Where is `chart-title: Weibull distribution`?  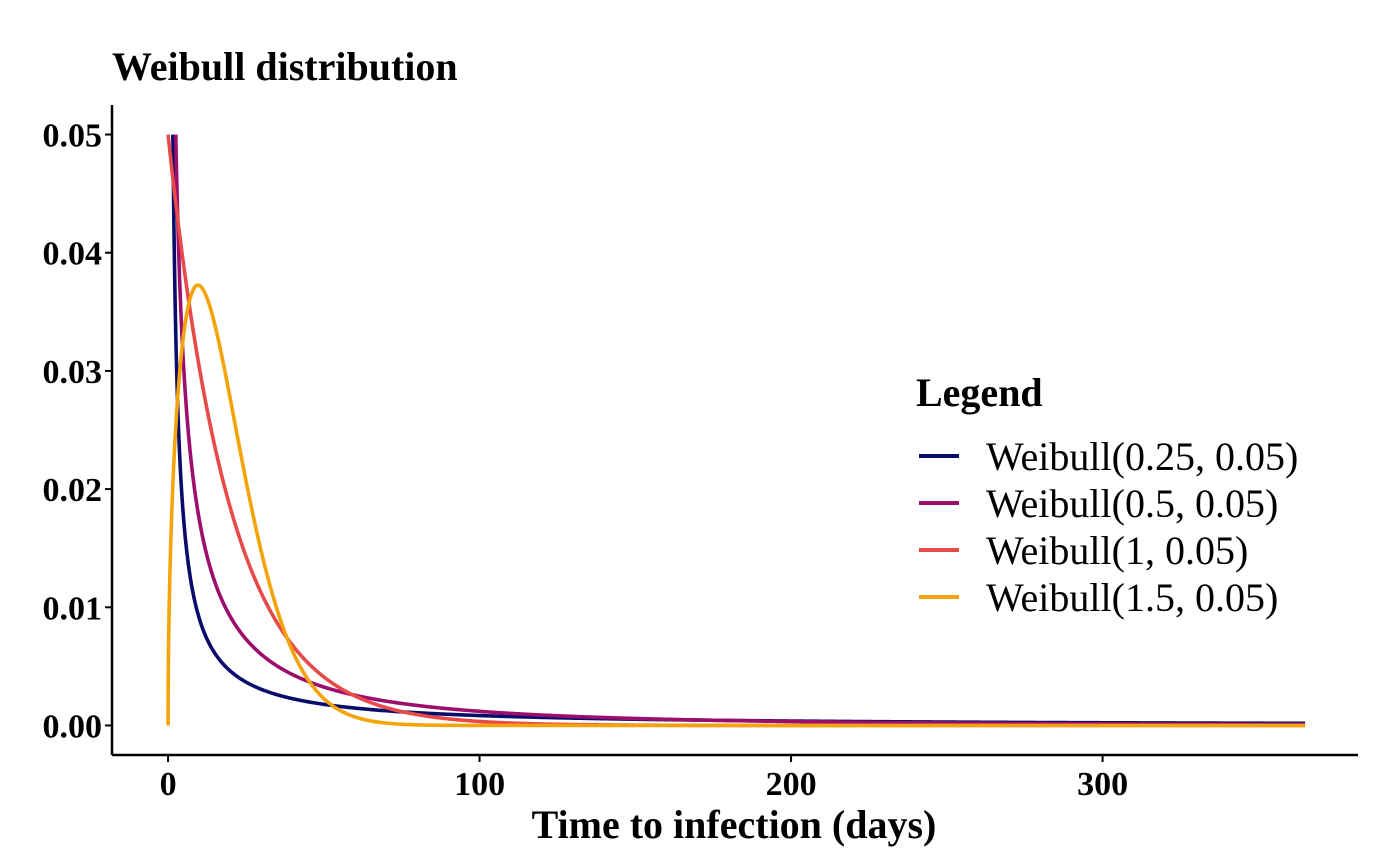 chart-title: Weibull distribution is located at coordinates (285, 66).